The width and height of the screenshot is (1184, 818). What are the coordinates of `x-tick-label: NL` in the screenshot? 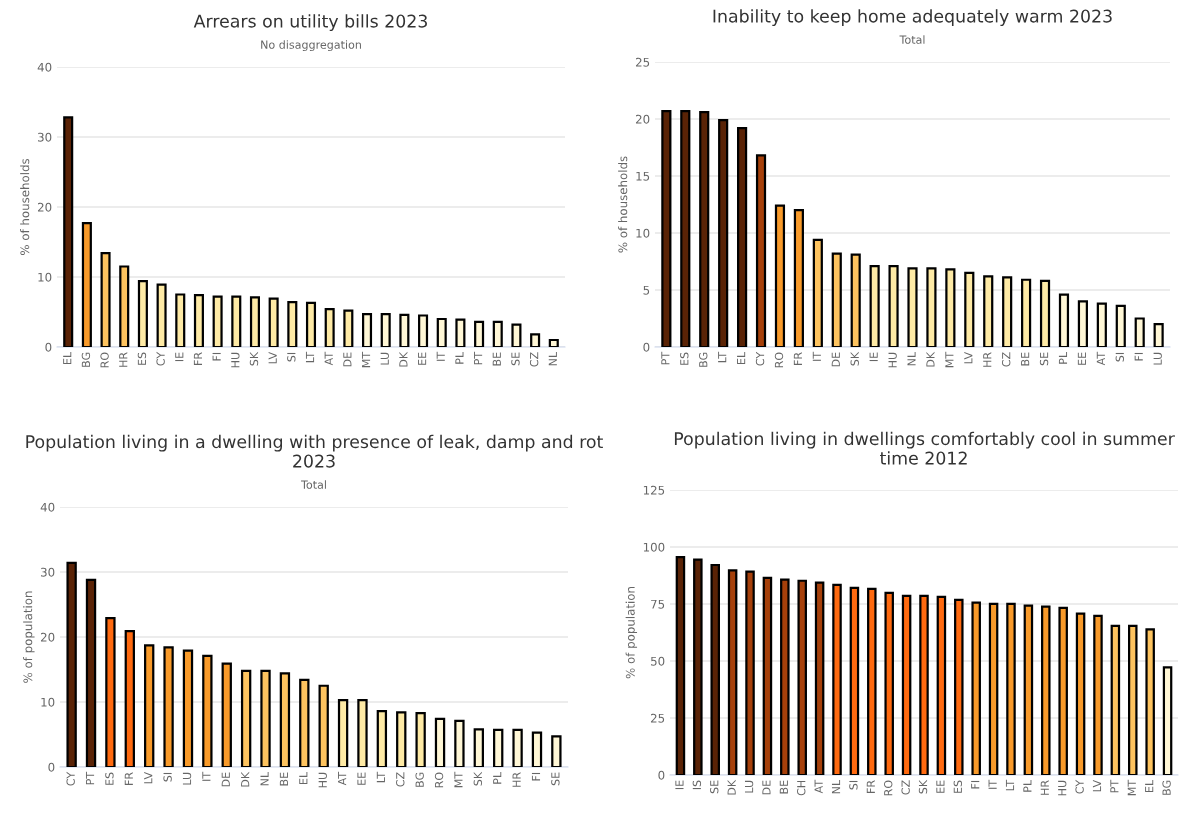 It's located at (264, 778).